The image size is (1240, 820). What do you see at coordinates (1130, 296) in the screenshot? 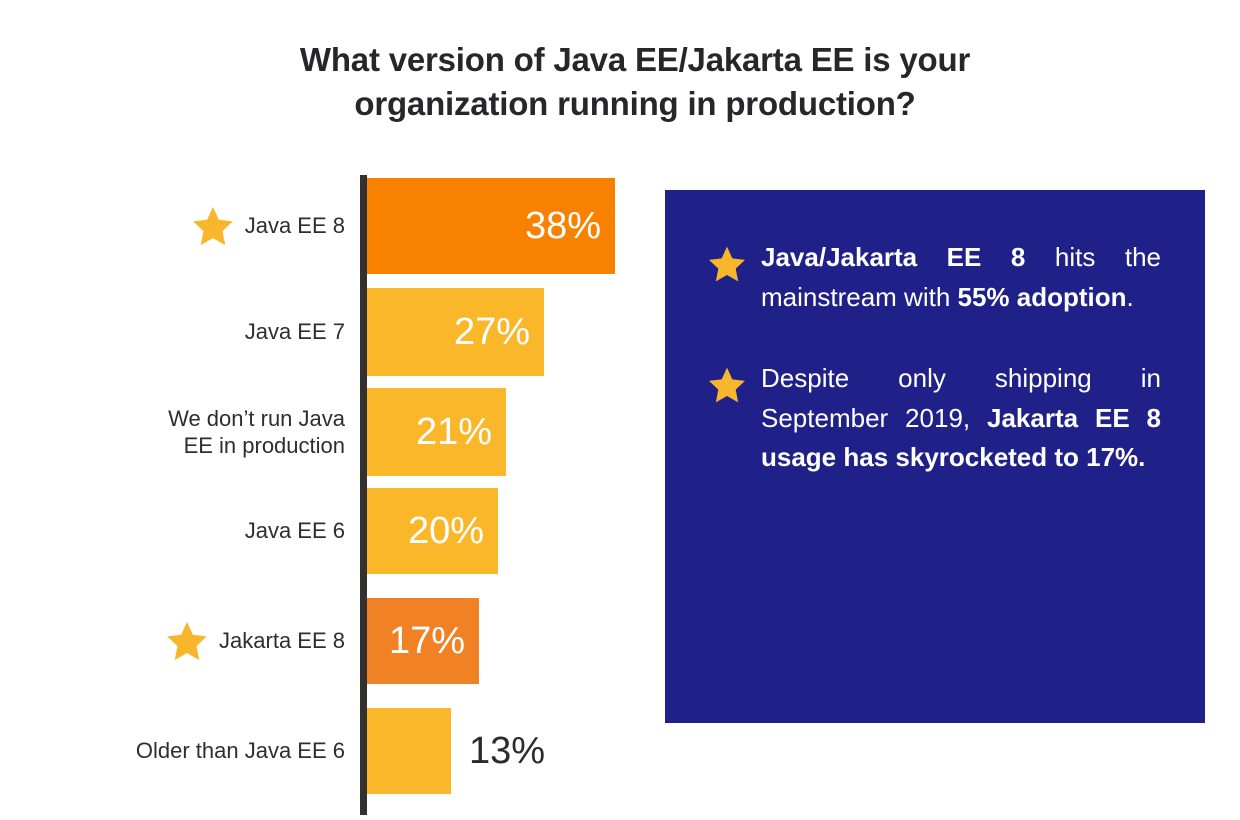
I see `insight-text-segment: .` at bounding box center [1130, 296].